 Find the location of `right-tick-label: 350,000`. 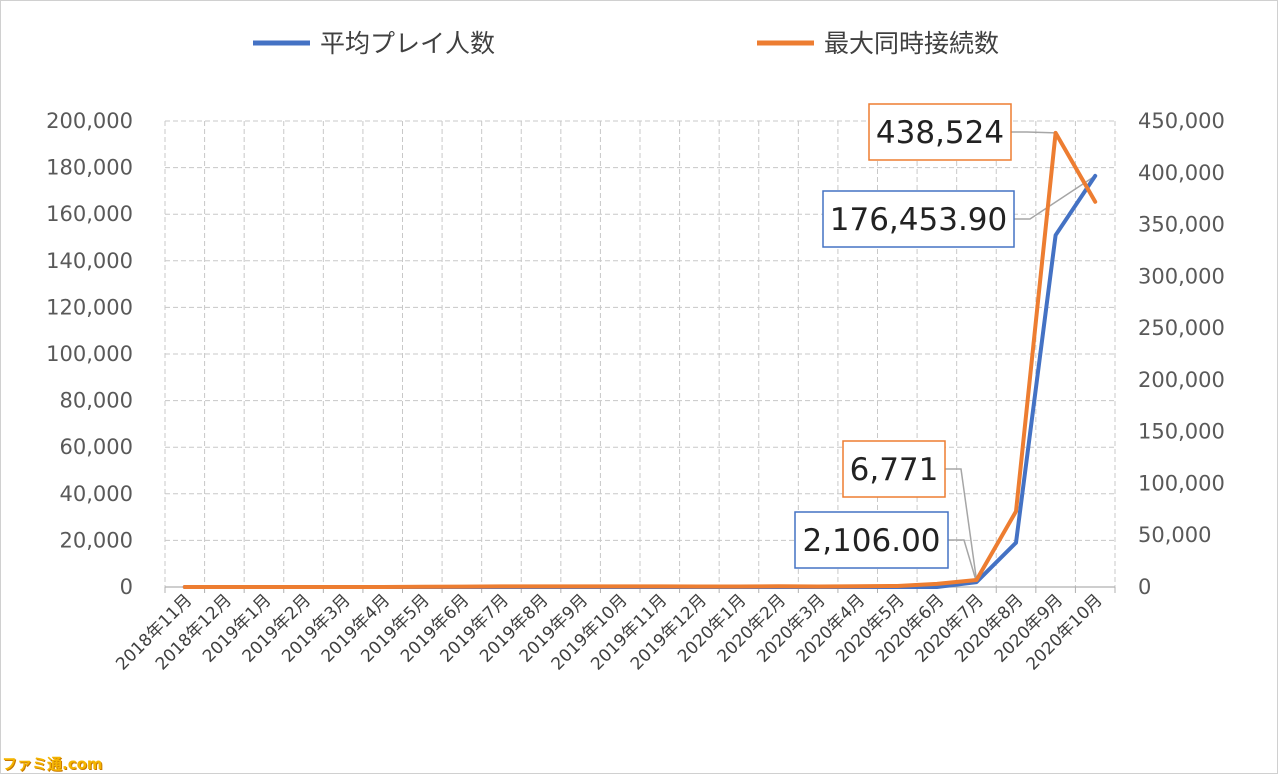

right-tick-label: 350,000 is located at coordinates (1181, 225).